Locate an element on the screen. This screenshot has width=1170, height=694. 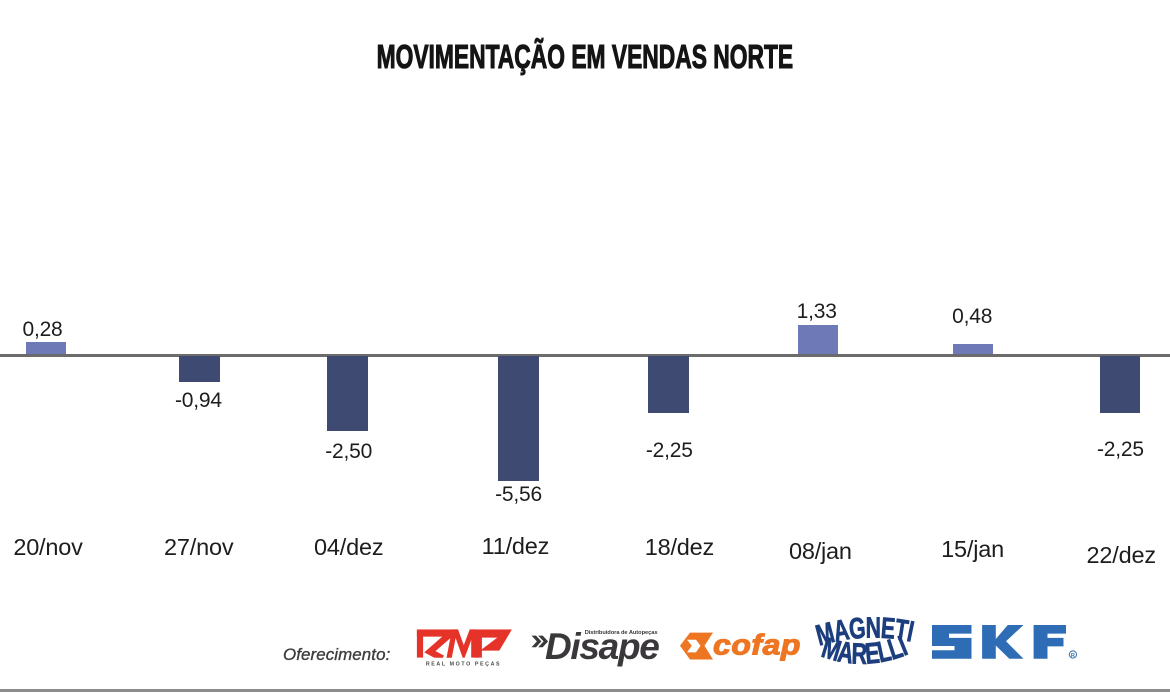
svg-text: MARELLI is located at coordinates (864, 650).